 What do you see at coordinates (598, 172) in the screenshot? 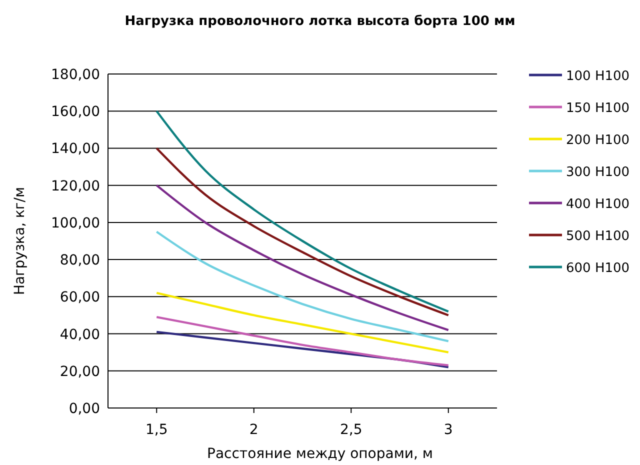
I see `legend-label: 300 H100` at bounding box center [598, 172].